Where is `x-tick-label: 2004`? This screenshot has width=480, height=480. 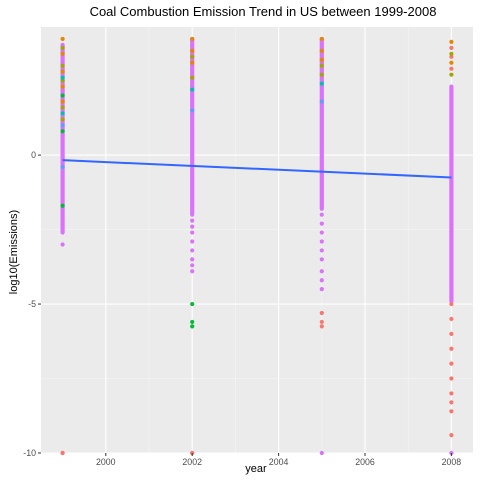
x-tick-label: 2004 is located at coordinates (279, 462).